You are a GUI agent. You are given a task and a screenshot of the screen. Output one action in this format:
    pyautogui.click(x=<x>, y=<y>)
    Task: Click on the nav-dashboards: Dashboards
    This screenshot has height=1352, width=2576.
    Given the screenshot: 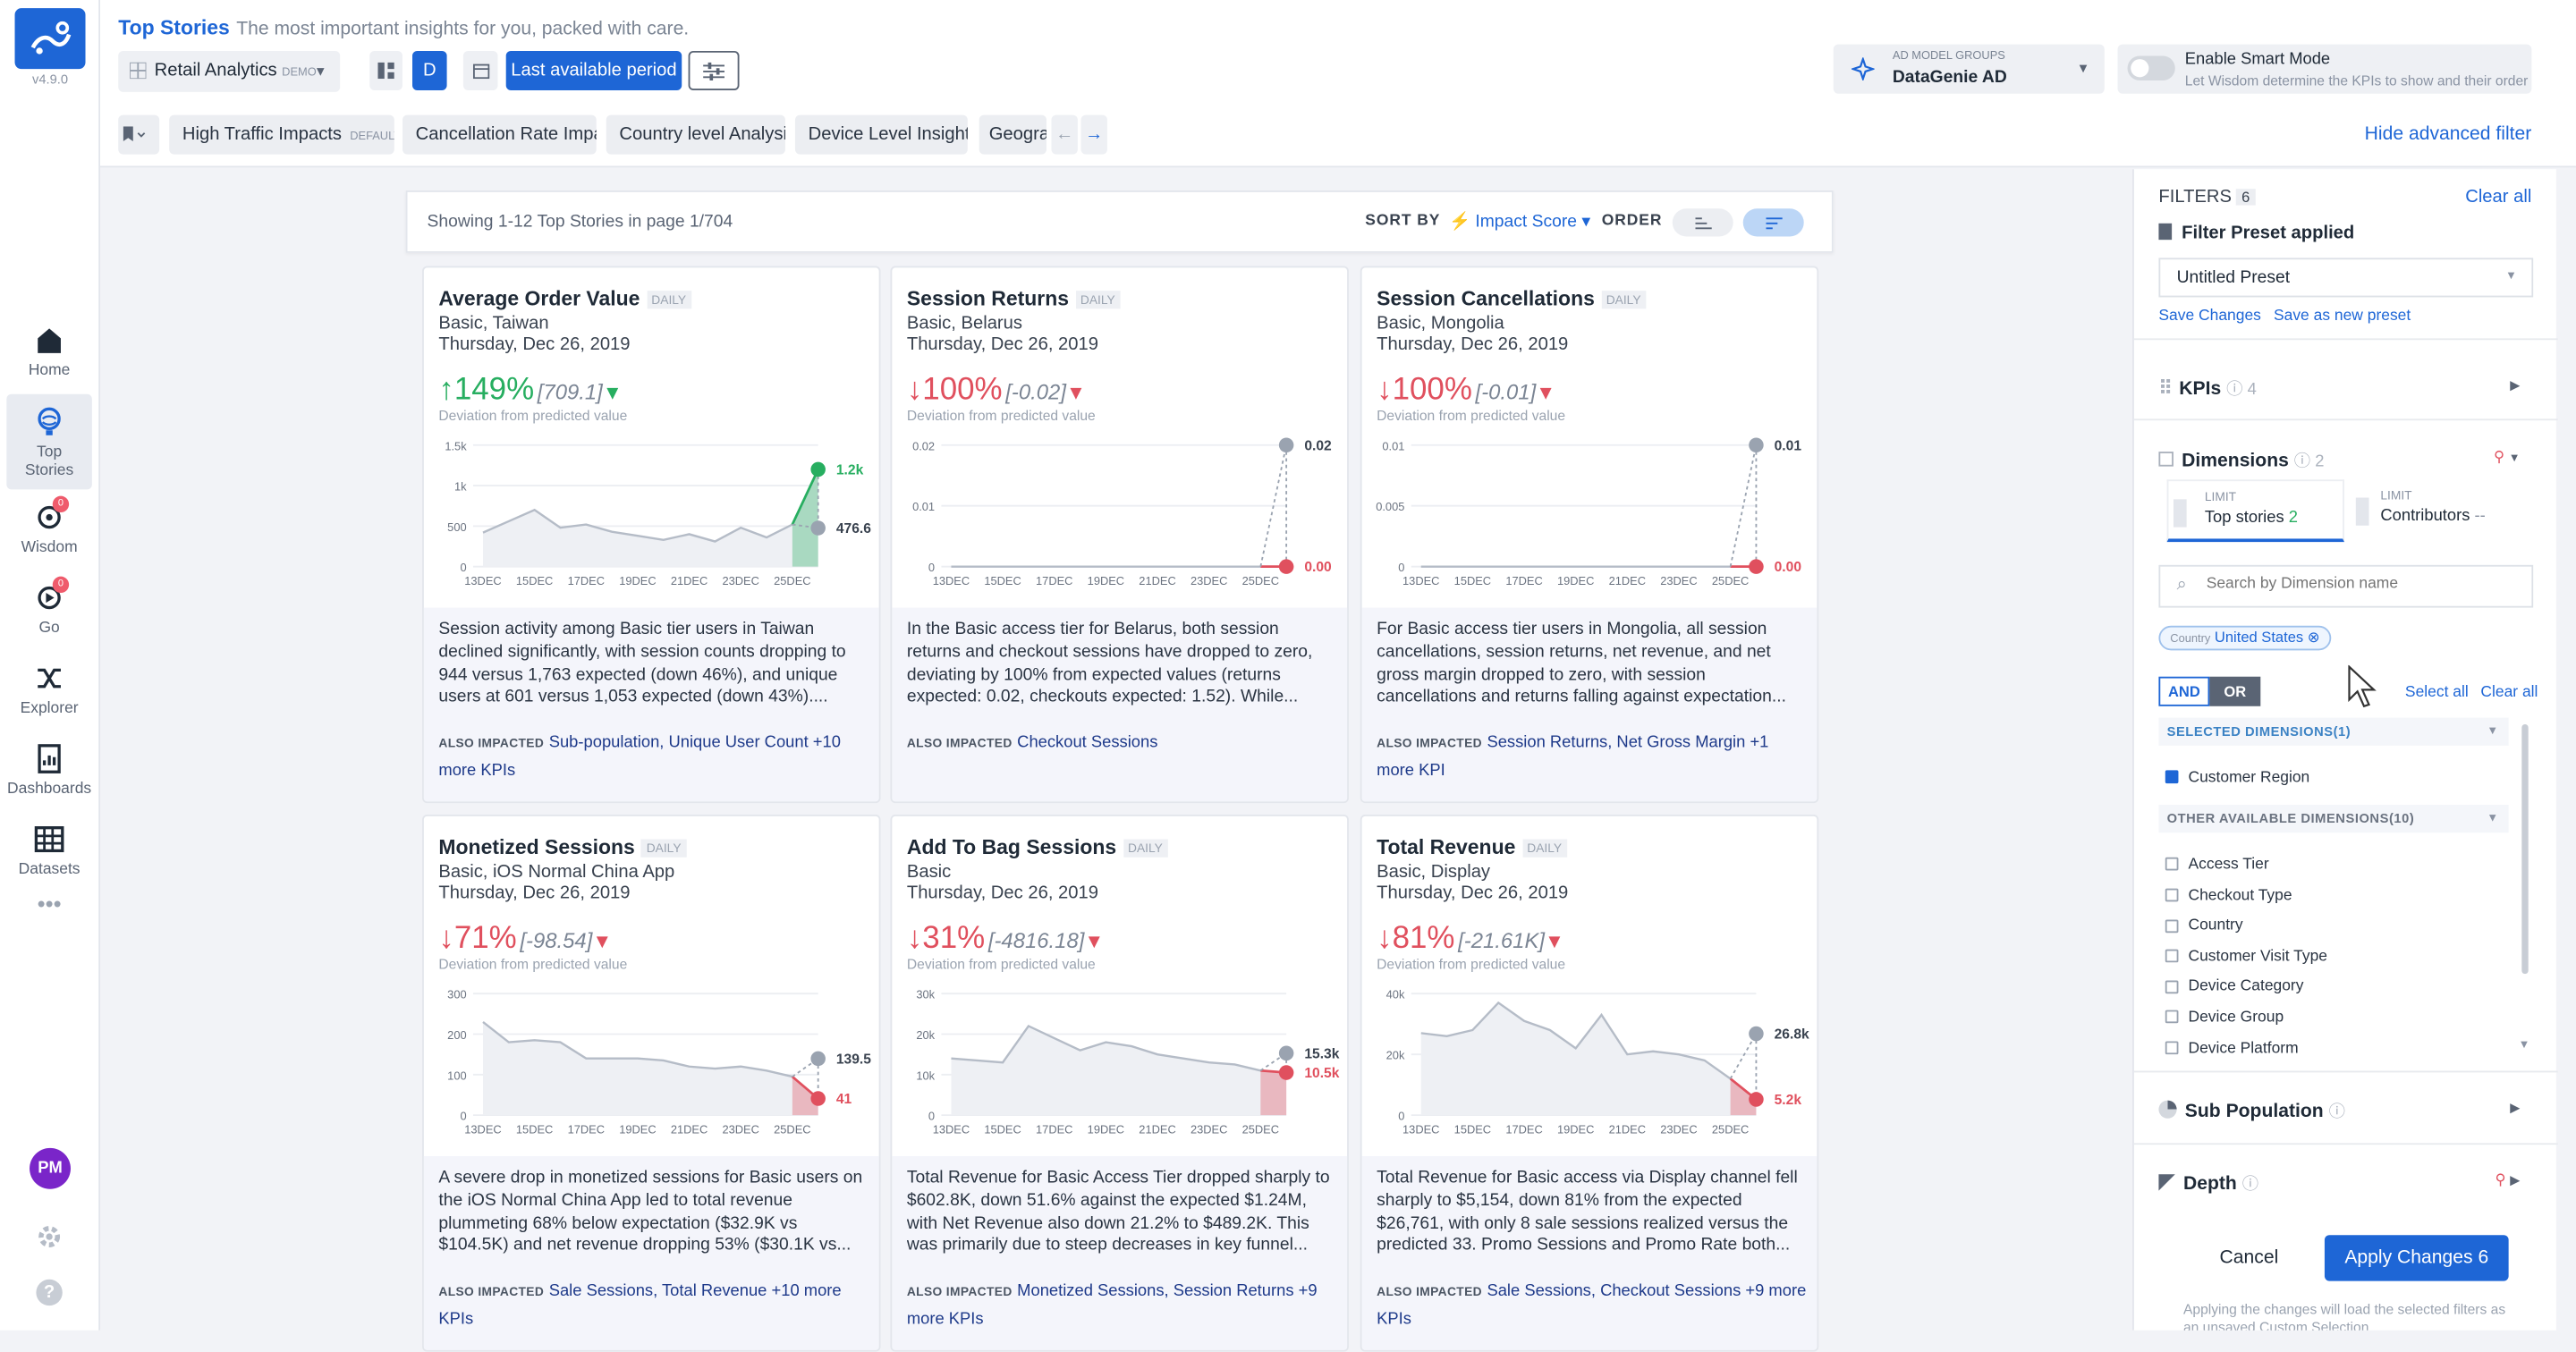 What is the action you would take?
    pyautogui.click(x=49, y=770)
    